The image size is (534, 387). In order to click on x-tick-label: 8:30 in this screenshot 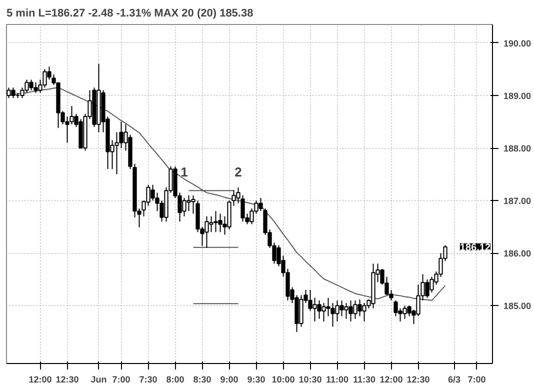, I will do `click(202, 379)`.